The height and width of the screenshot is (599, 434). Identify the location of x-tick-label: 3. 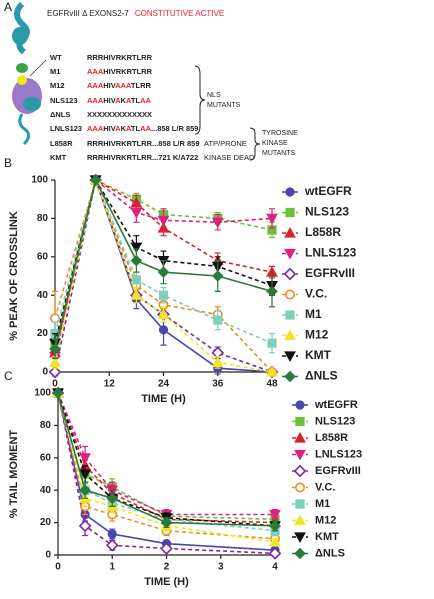
(221, 567).